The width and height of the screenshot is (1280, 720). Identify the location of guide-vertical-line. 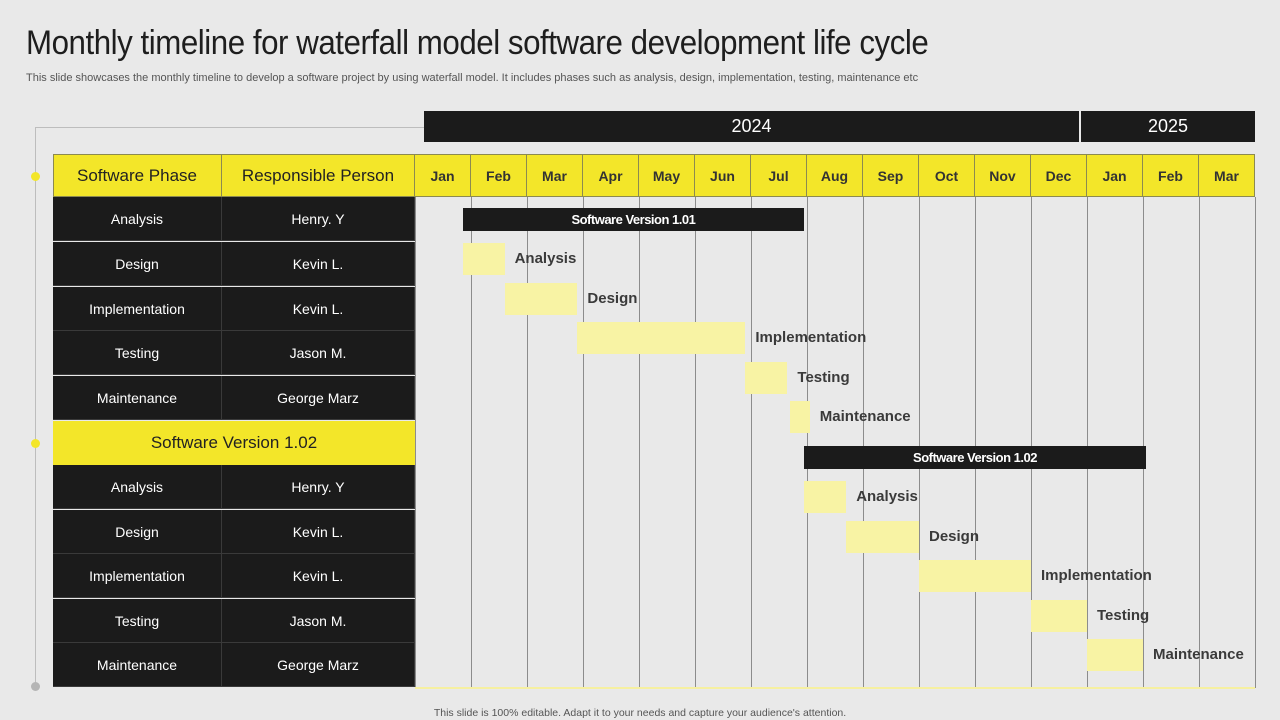
(35, 407).